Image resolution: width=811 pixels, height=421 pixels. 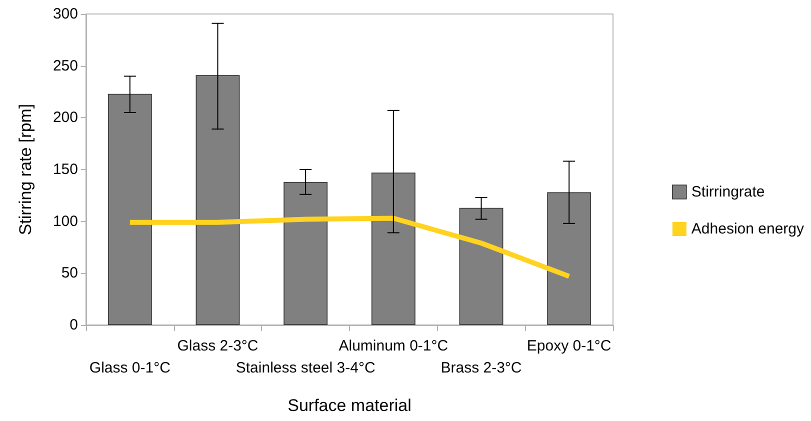 I want to click on y-tick-label: 300, so click(x=65, y=14).